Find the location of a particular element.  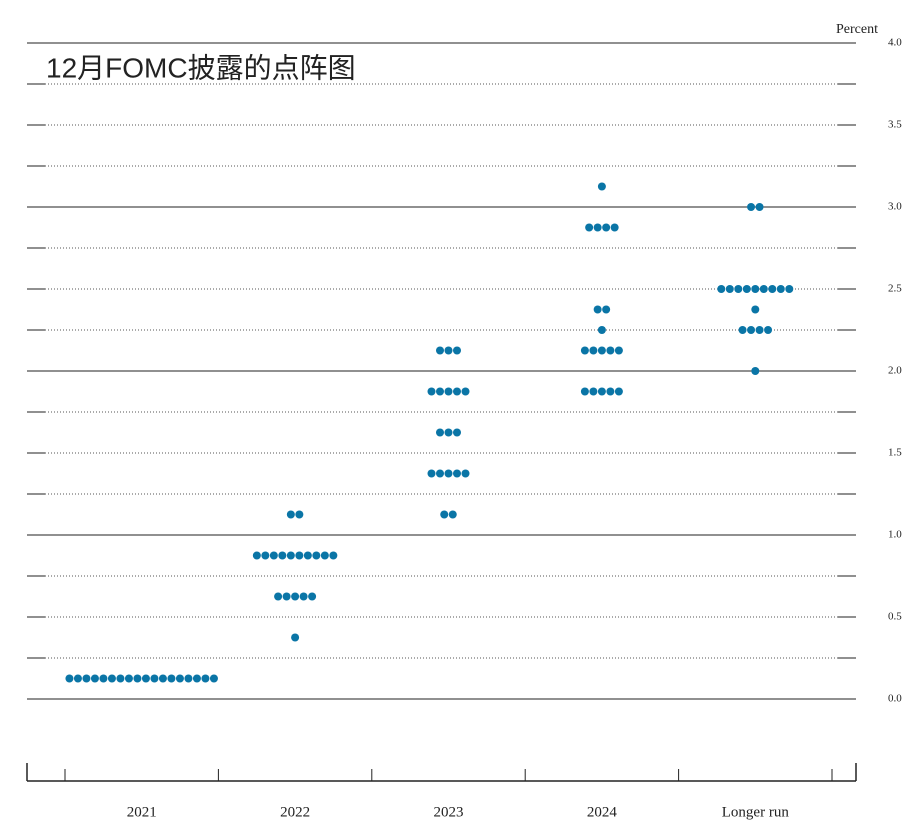

y-tick-label: 2.5 is located at coordinates (895, 289).